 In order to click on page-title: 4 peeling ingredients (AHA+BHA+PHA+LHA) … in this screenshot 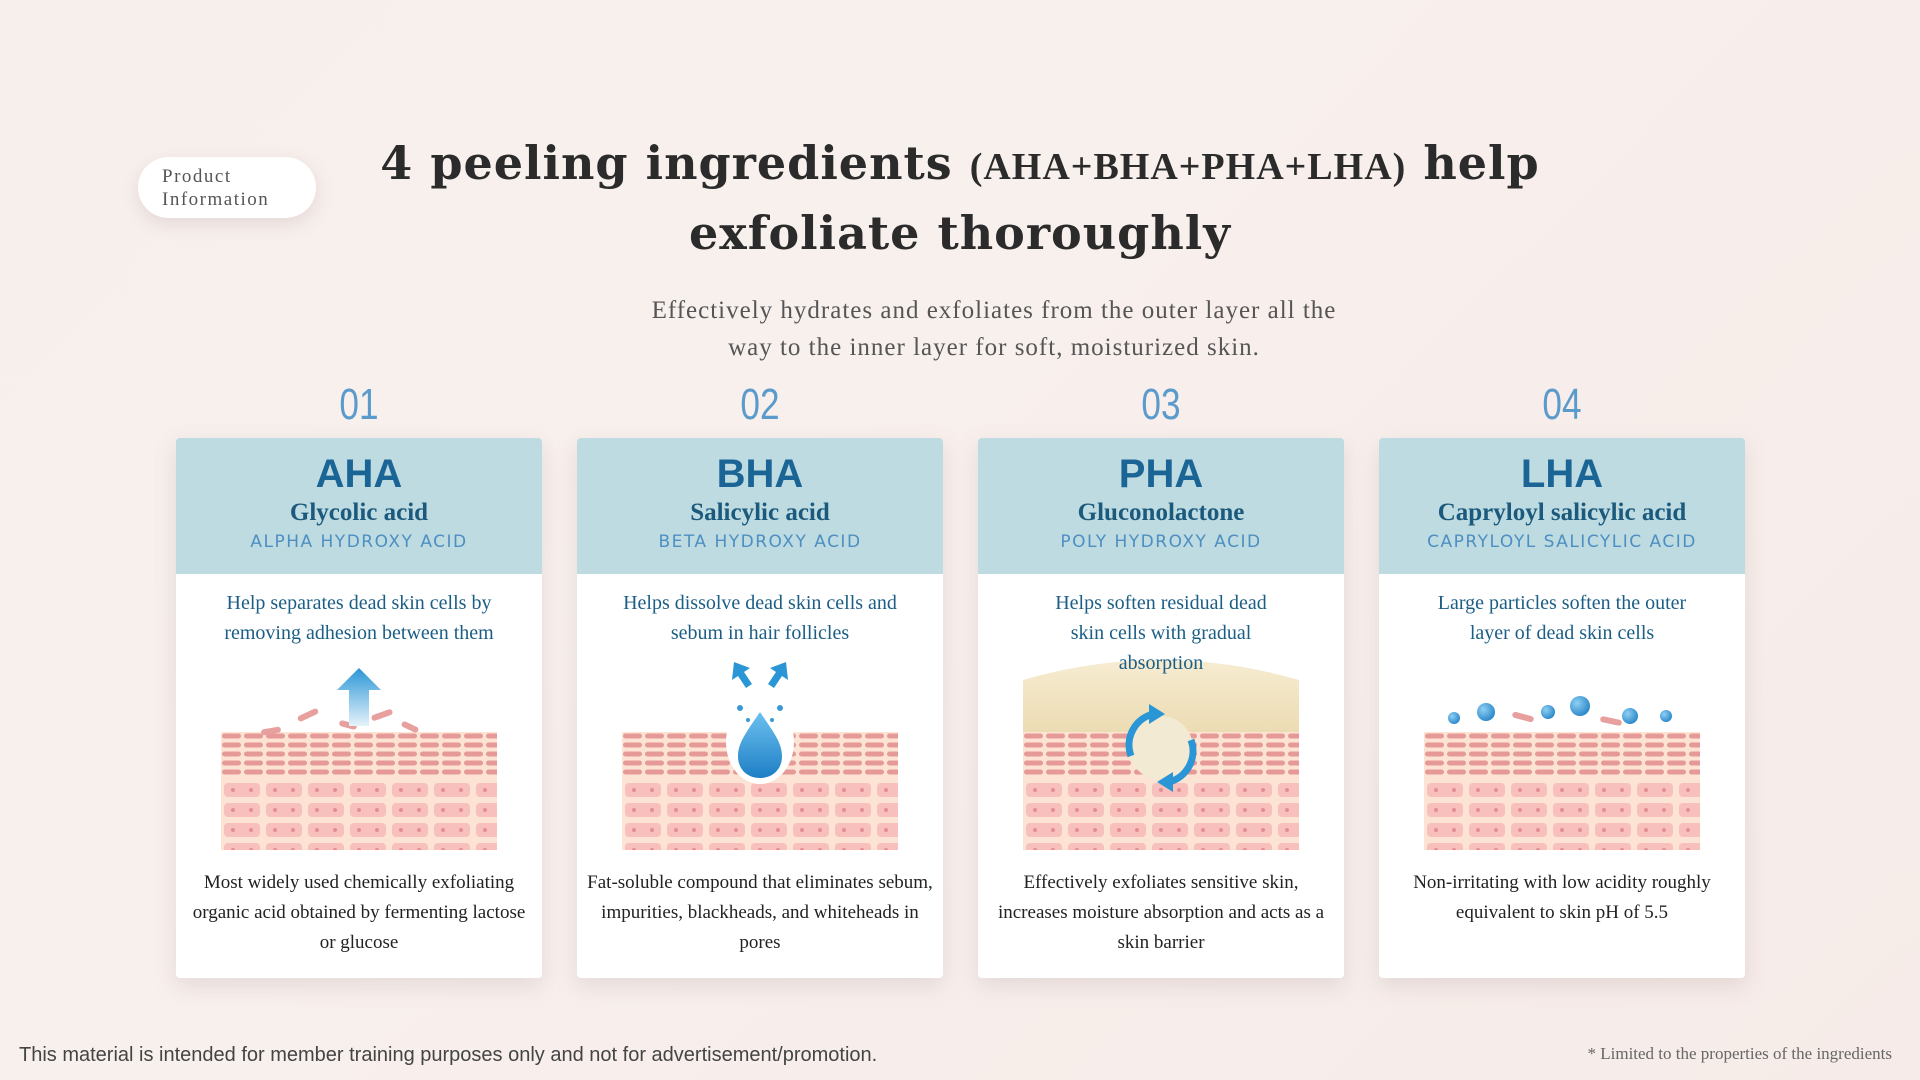, I will do `click(960, 198)`.